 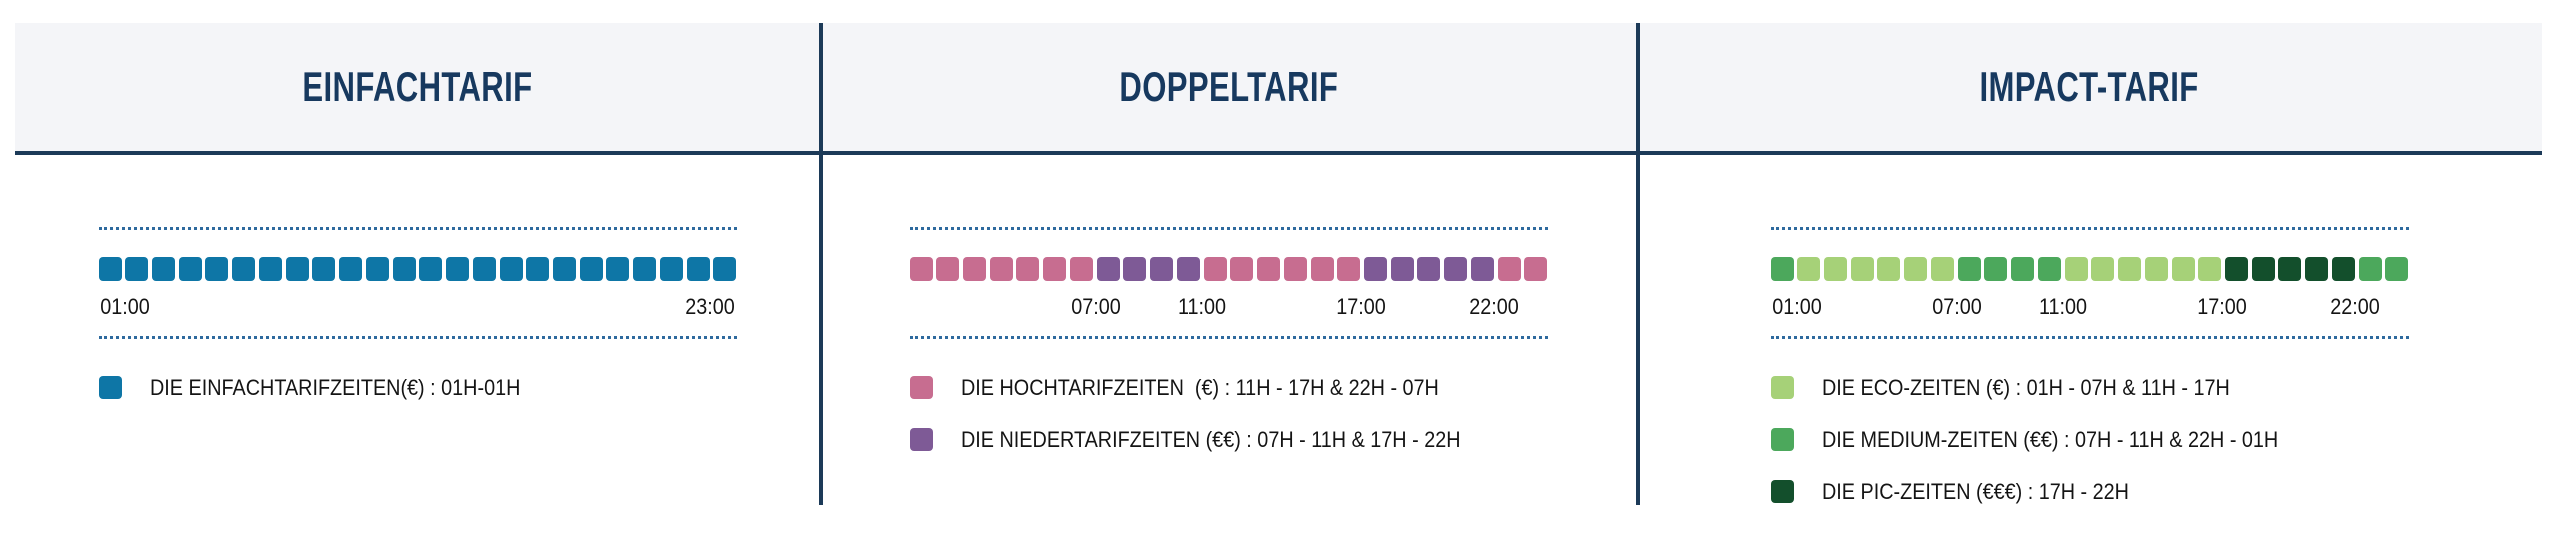 What do you see at coordinates (2090, 307) in the screenshot?
I see `time-axis: 01:00 07:00 11:00 17:00 22:00` at bounding box center [2090, 307].